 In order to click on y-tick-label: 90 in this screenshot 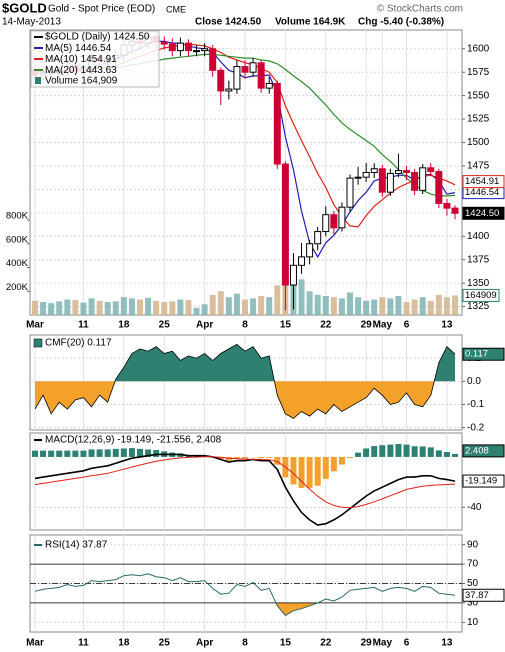, I will do `click(473, 544)`.